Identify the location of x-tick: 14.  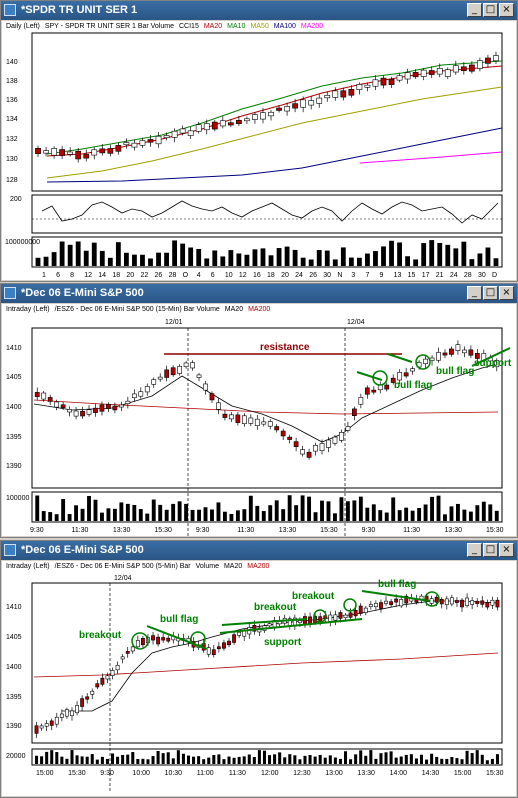
(102, 275).